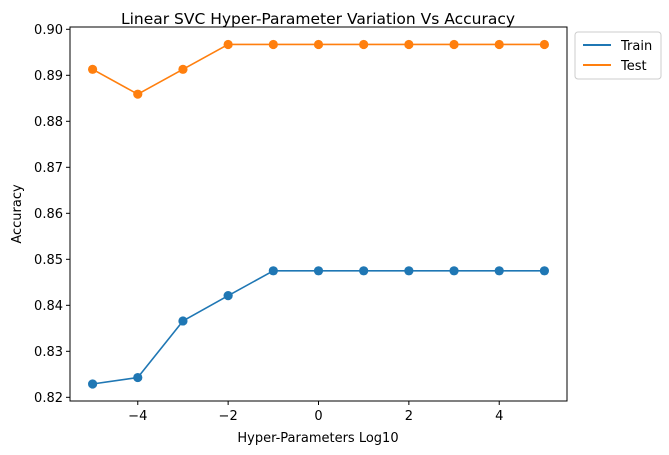  Describe the element at coordinates (499, 416) in the screenshot. I see `x-tick-label: 4` at that location.